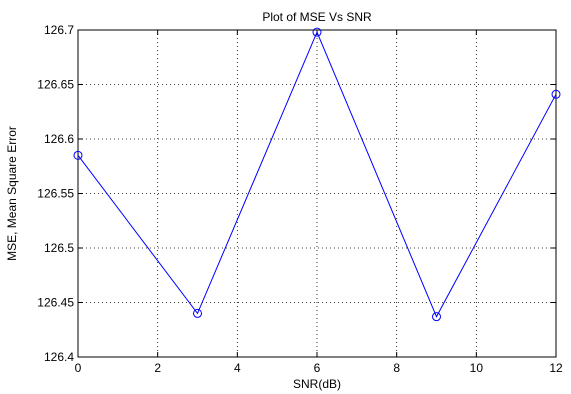  I want to click on y-tick-label: 126.7, so click(59, 30).